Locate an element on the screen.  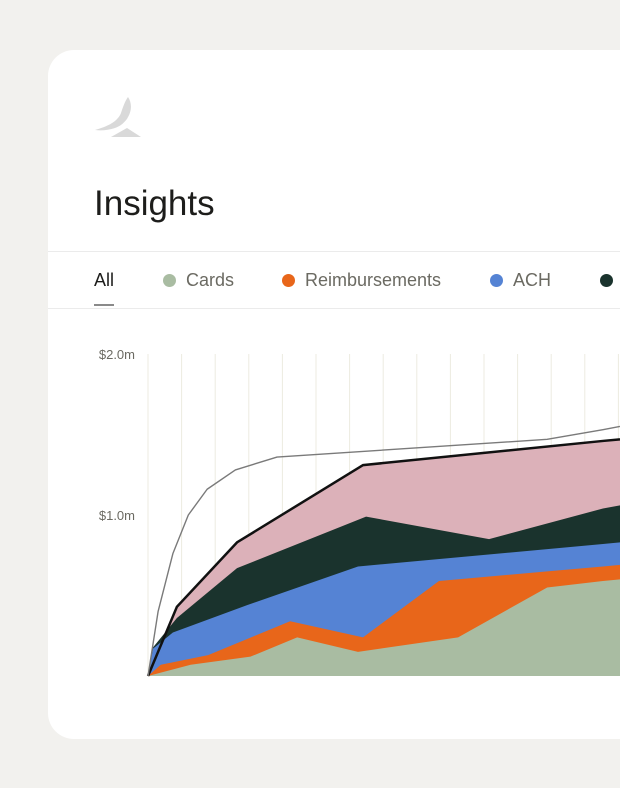
tab-label: Reimbursements is located at coordinates (373, 279).